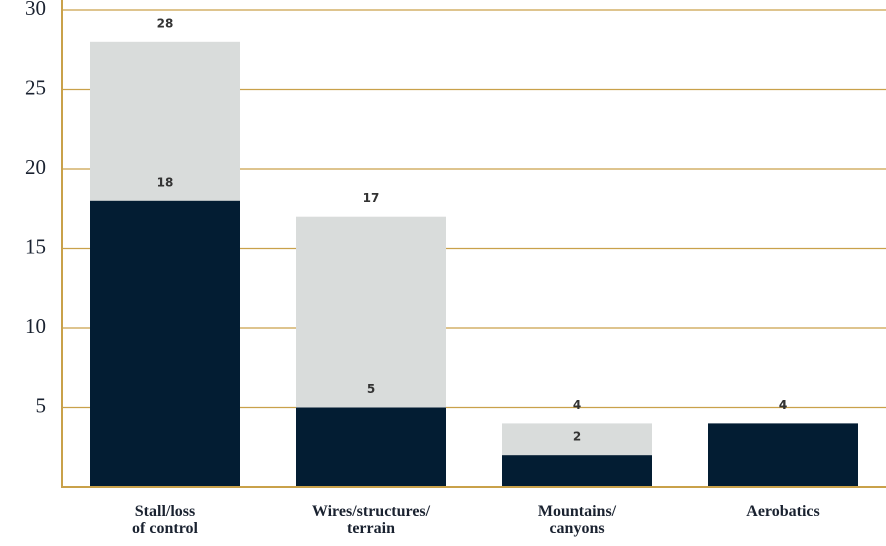 Image resolution: width=886 pixels, height=546 pixels. Describe the element at coordinates (35, 246) in the screenshot. I see `y-tick-label: 15` at that location.